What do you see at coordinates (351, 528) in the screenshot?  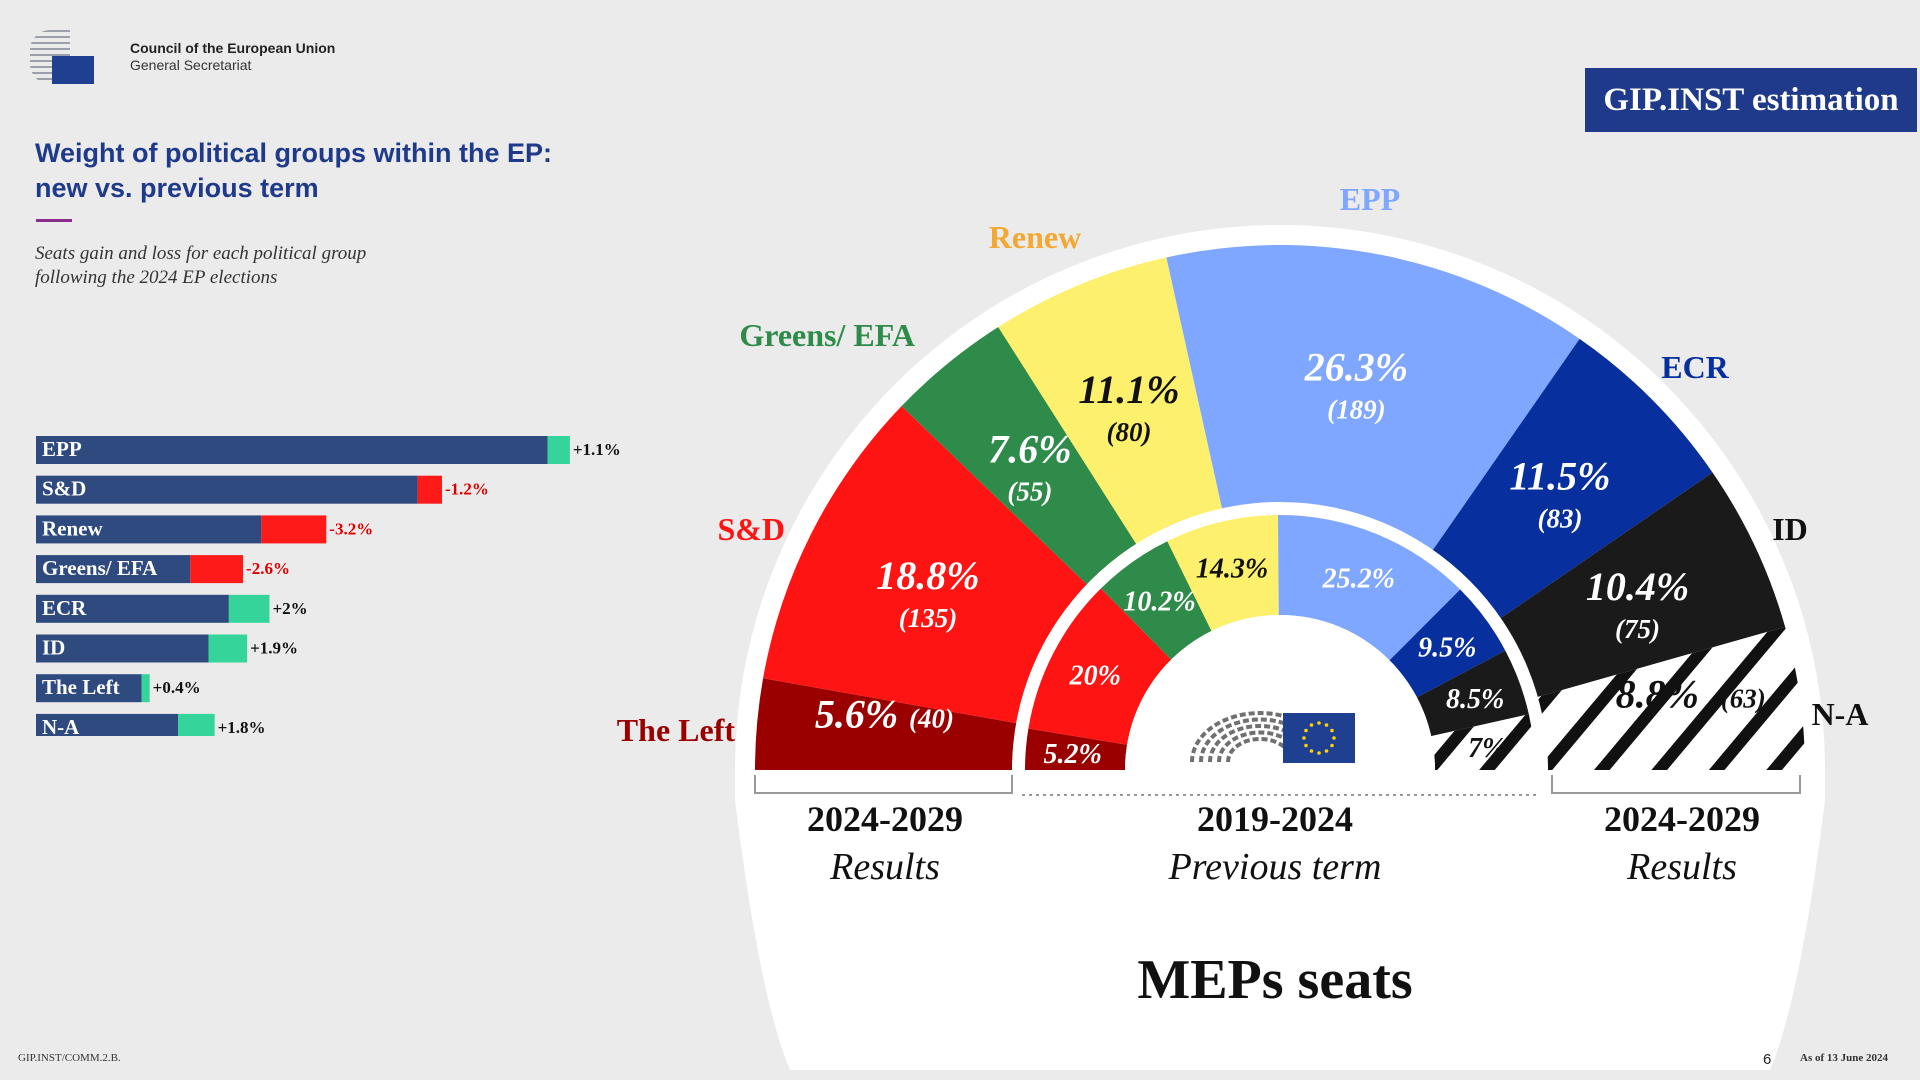 I see `bar-change-label: -3.2%` at bounding box center [351, 528].